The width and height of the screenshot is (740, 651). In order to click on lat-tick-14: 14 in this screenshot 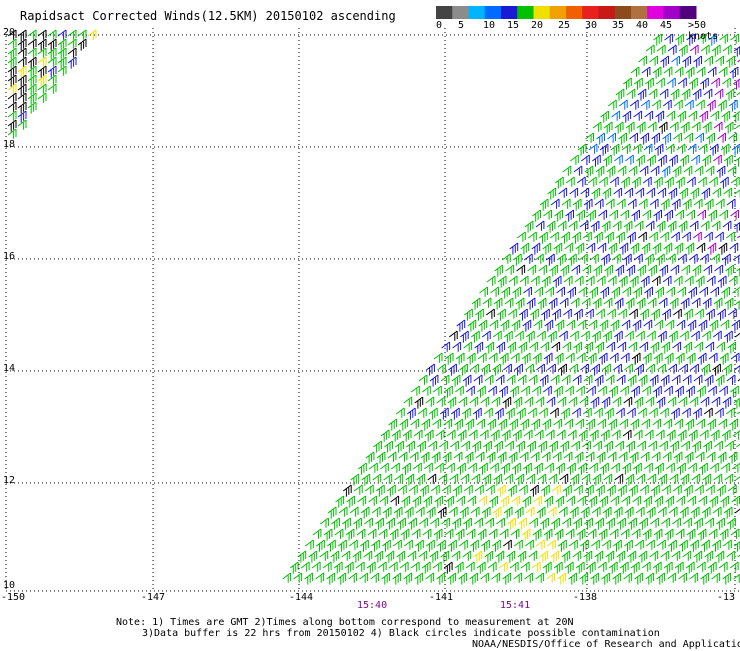, I will do `click(9, 368)`.